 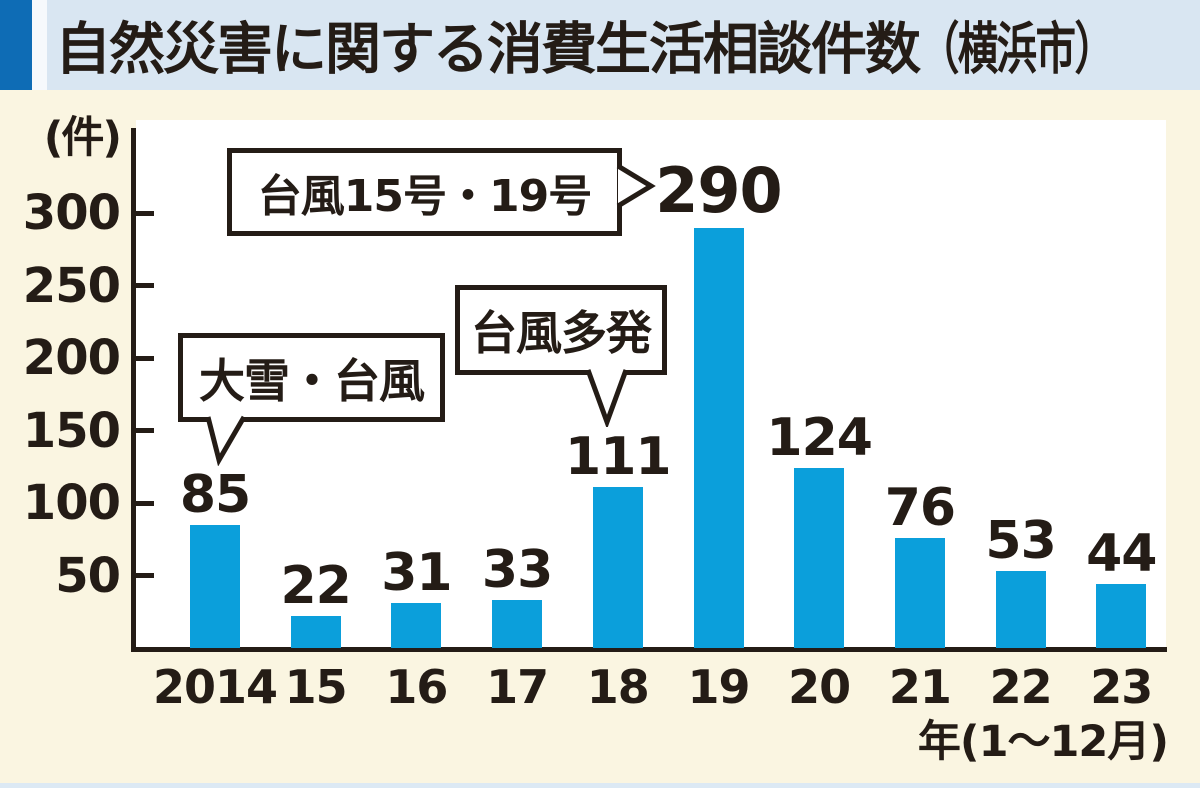 I want to click on x-tick-label-21: 21, so click(x=920, y=687).